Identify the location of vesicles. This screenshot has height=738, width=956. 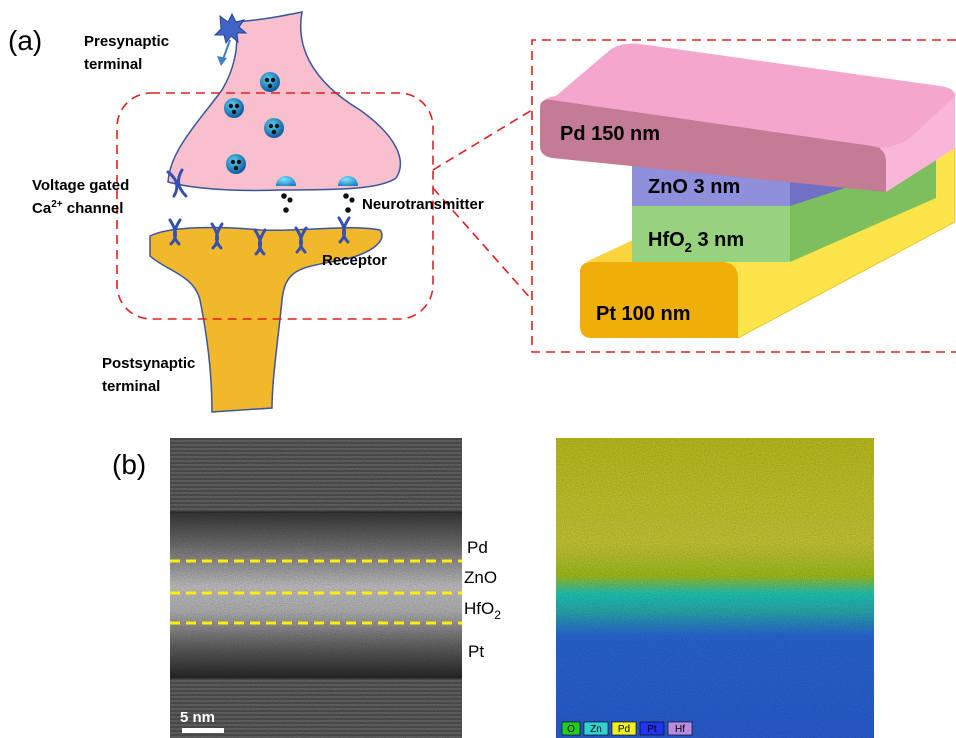
(254, 123).